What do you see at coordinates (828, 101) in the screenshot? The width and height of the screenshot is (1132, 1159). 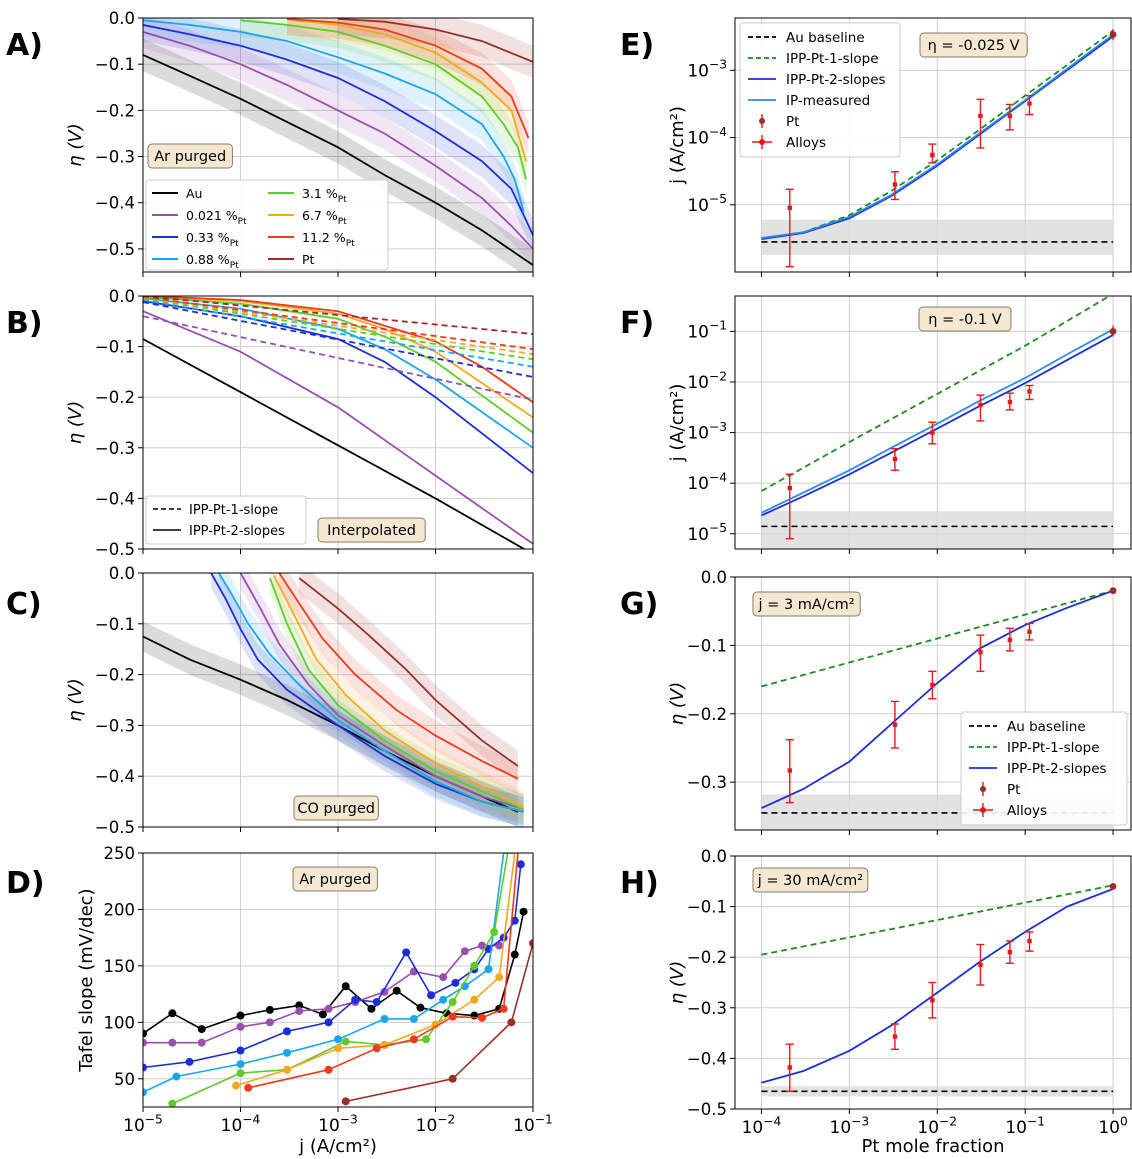 I see `legend-label: IP-measured` at bounding box center [828, 101].